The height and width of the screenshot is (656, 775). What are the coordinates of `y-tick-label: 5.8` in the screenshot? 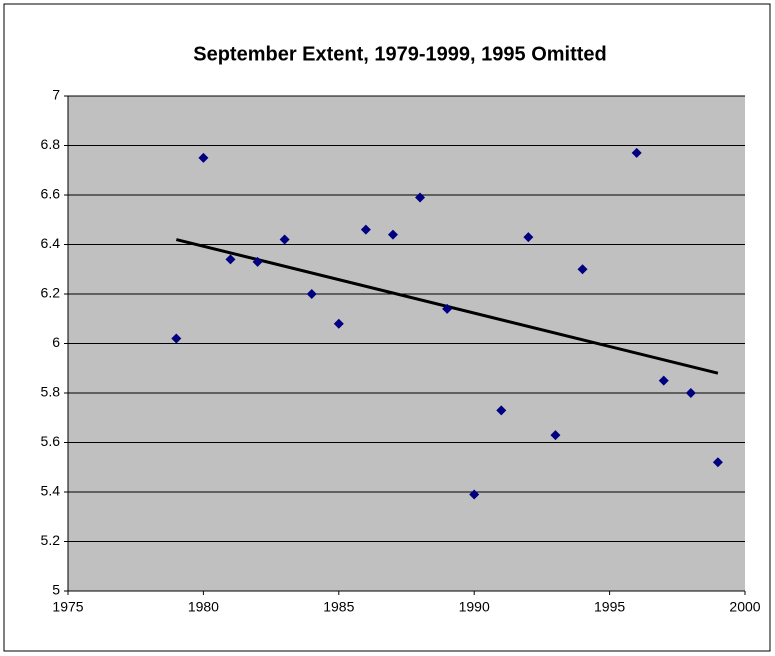 It's located at (51, 392).